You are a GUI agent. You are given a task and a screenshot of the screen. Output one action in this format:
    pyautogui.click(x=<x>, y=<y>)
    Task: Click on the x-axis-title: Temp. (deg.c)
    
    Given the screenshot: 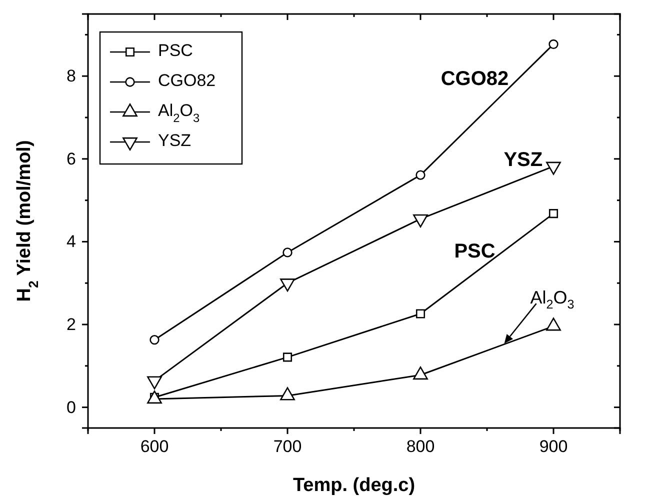 What is the action you would take?
    pyautogui.click(x=354, y=485)
    